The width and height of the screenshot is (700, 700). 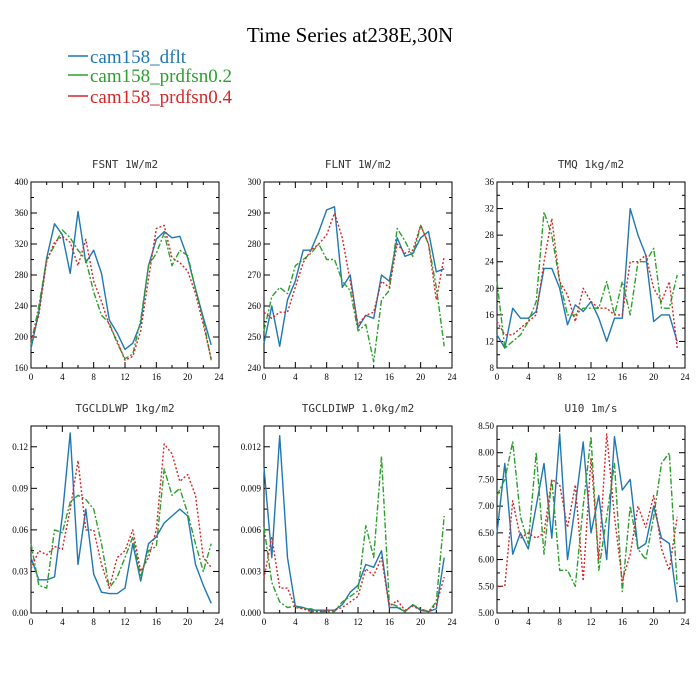 What do you see at coordinates (22, 213) in the screenshot?
I see `y-tick-label: 360` at bounding box center [22, 213].